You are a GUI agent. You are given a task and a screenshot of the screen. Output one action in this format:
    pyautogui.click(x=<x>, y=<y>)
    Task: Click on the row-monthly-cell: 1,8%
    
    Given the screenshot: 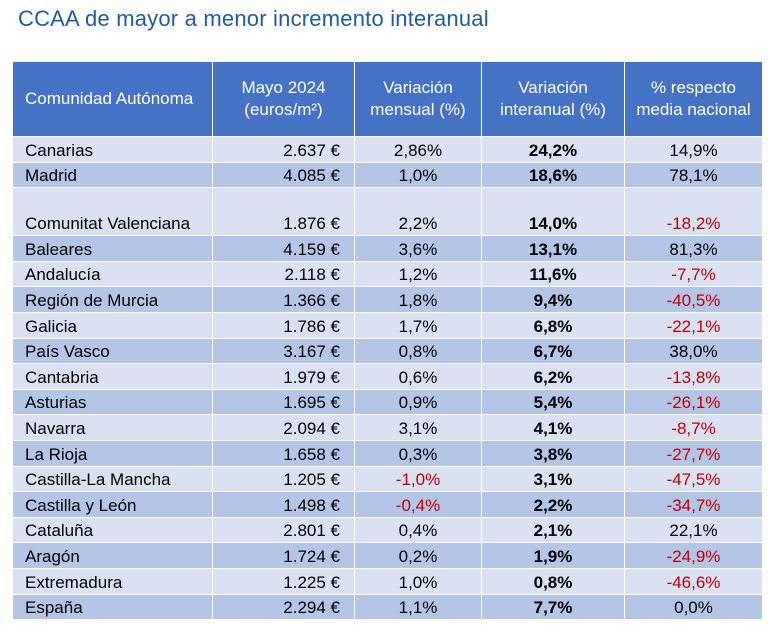 What is the action you would take?
    pyautogui.click(x=418, y=299)
    